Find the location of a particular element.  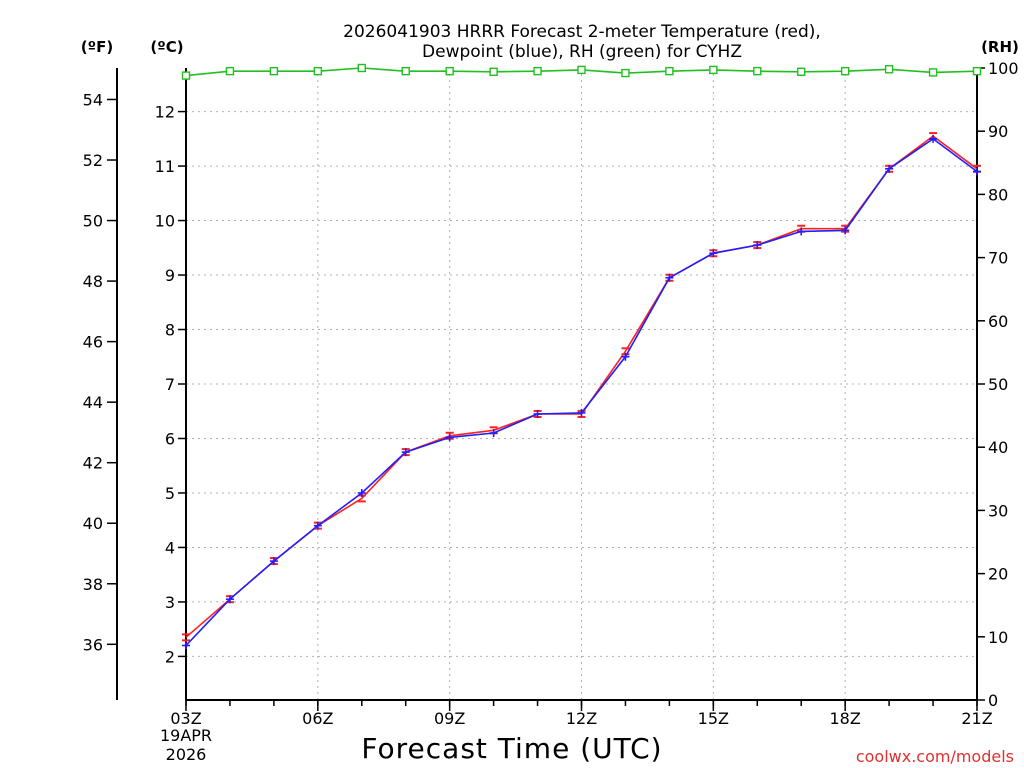

celsius-tick-label: 11 is located at coordinates (165, 166).